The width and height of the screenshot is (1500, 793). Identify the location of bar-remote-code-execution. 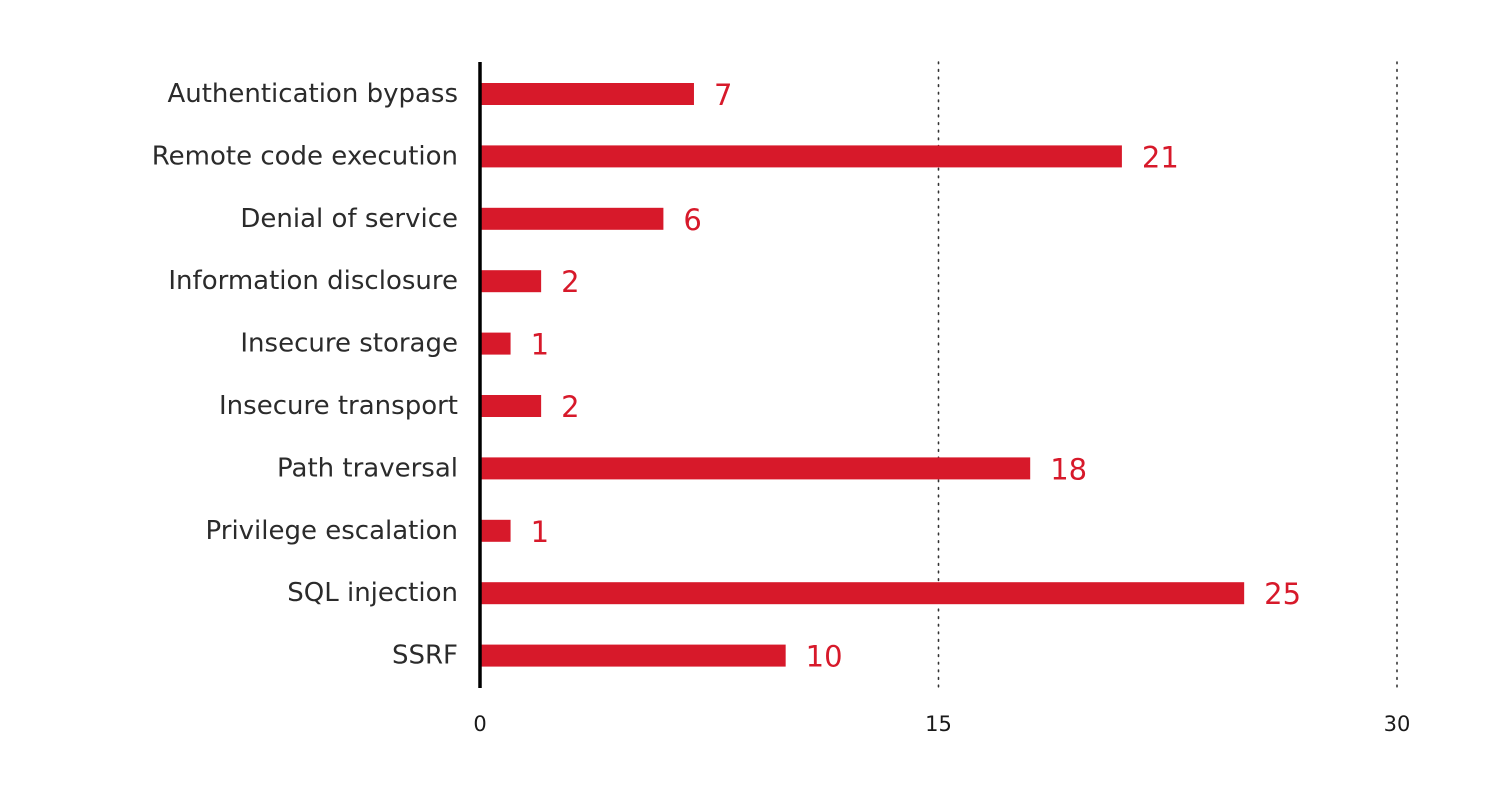
(801, 156).